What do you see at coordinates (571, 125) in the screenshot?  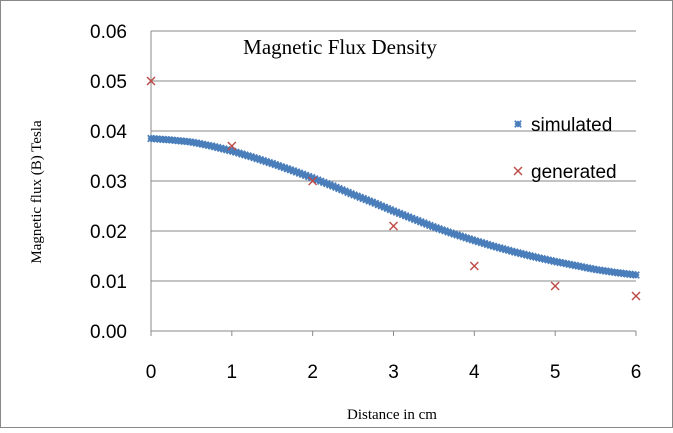 I see `legend-label-simulated: simulated` at bounding box center [571, 125].